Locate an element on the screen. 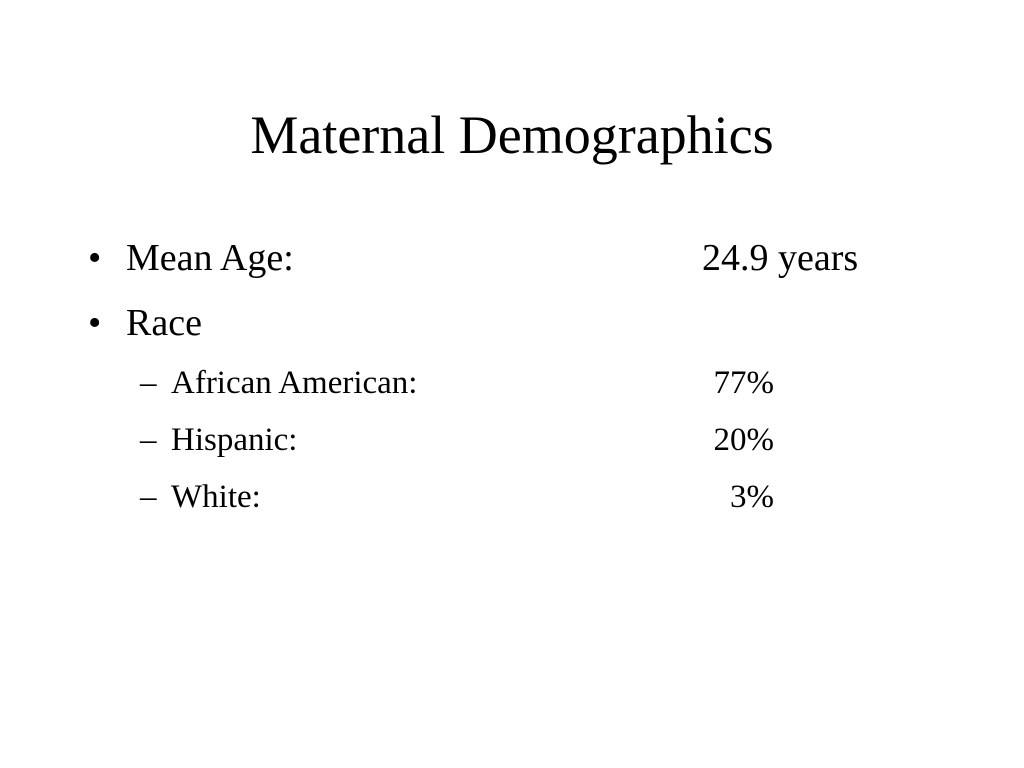 This screenshot has height=768, width=1024. sub-bullet-white: – White: 3% is located at coordinates (512, 497).